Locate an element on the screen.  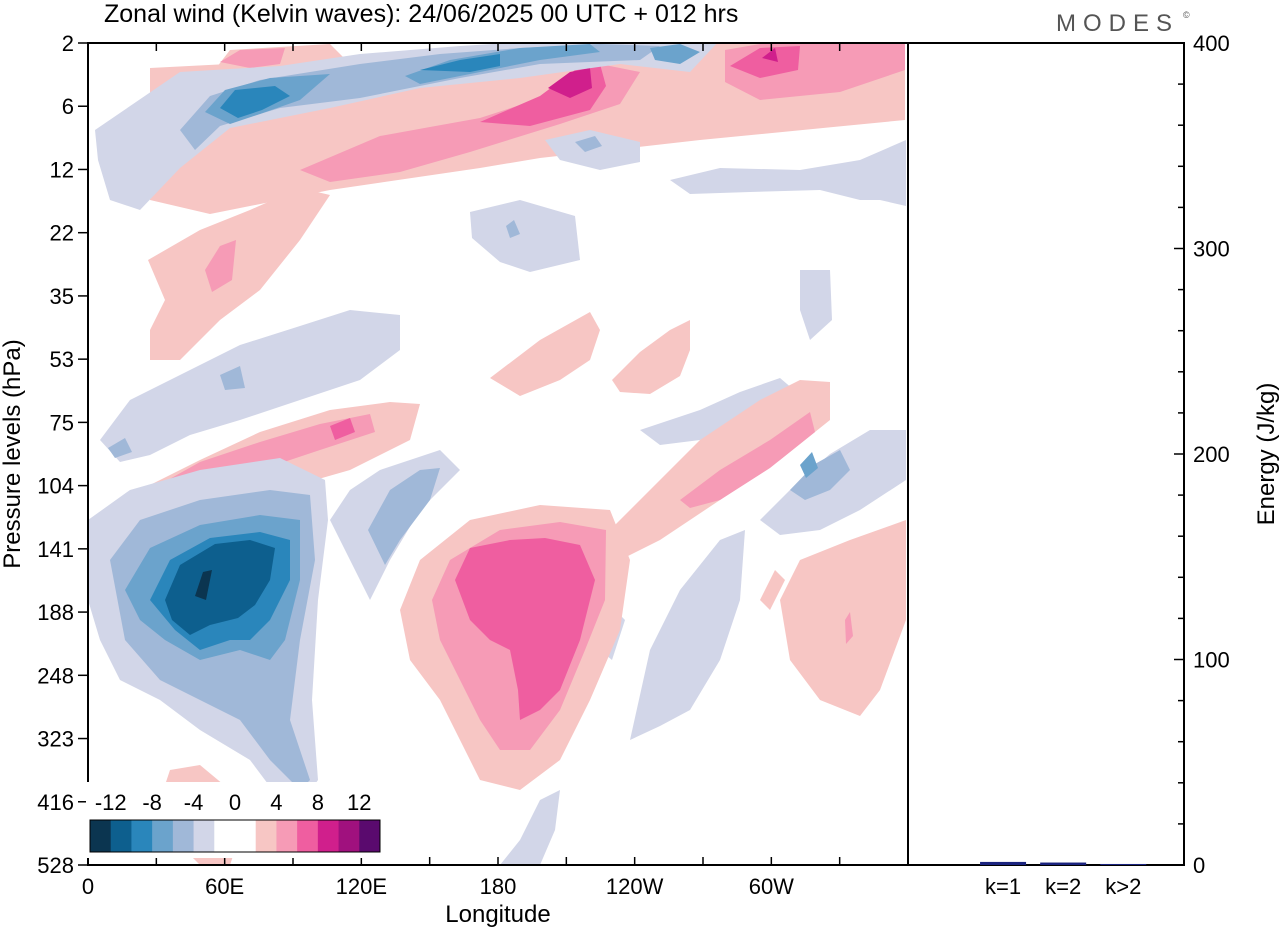
colorbar-label: 8 is located at coordinates (318, 802).